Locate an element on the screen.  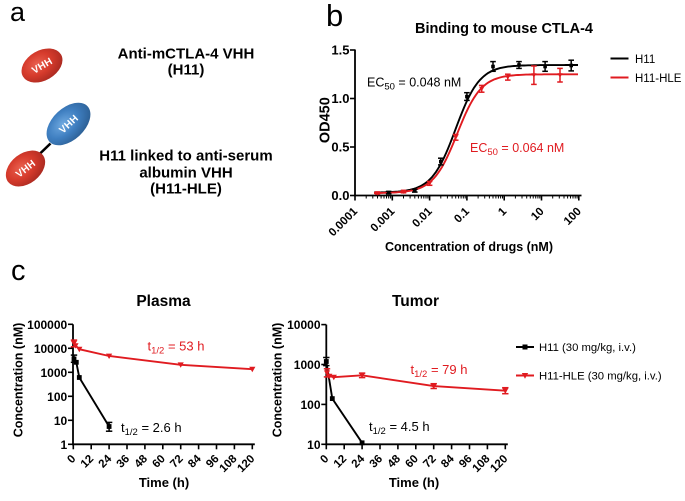
svg-text: albumin VHH is located at coordinates (185, 173).